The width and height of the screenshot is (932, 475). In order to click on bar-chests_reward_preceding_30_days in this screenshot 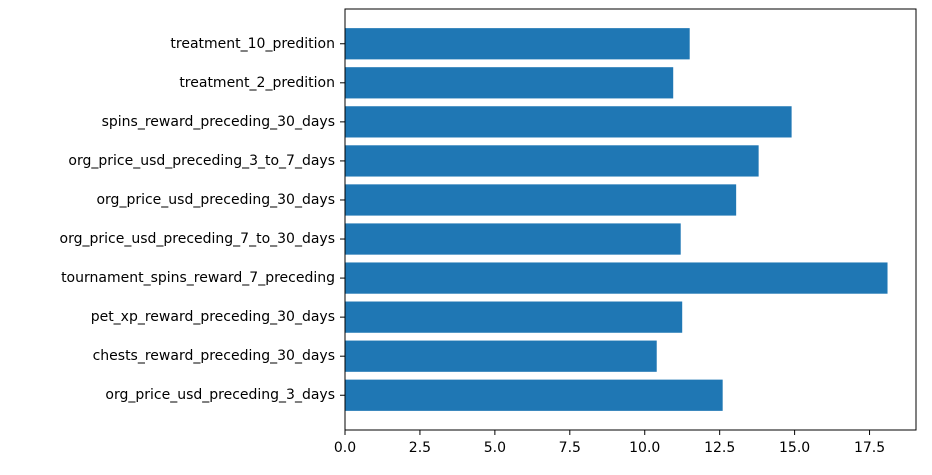, I will do `click(501, 356)`.